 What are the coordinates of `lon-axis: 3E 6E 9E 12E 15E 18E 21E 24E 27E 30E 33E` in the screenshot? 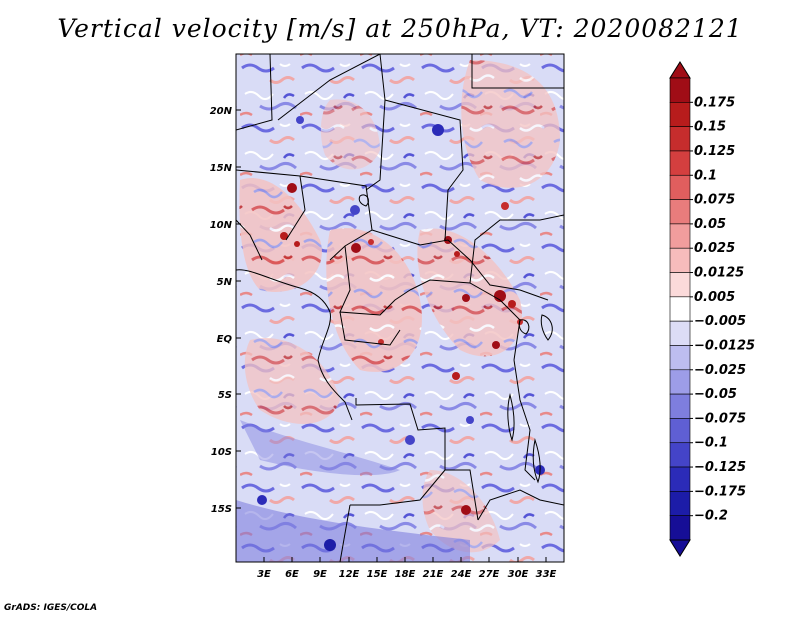 It's located at (407, 568).